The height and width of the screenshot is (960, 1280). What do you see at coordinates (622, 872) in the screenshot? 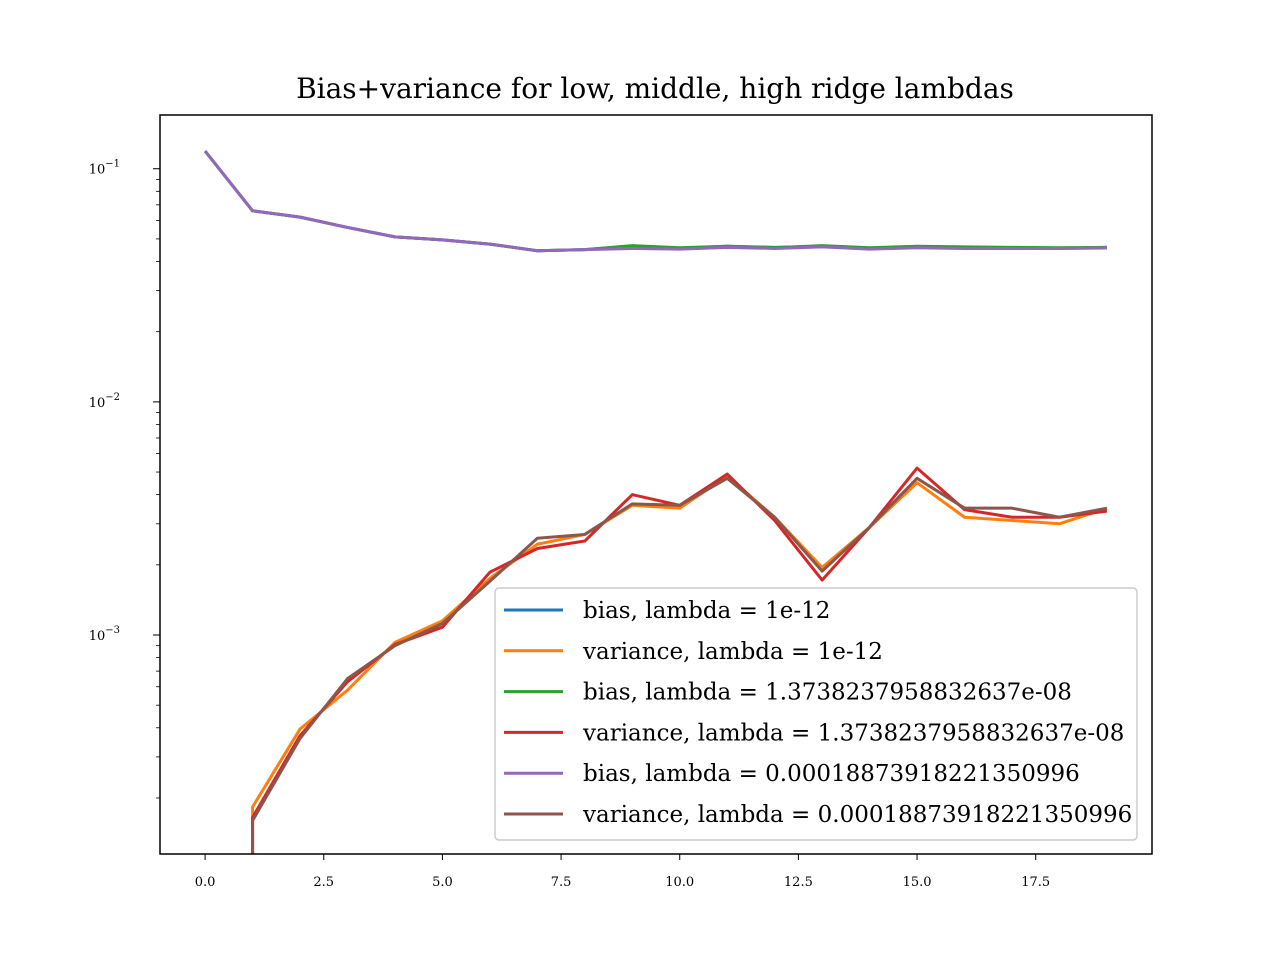
I see `x-ticks: 0.0 2.5 5.0 7.5 10.0 12.5 15.0 17.5` at bounding box center [622, 872].